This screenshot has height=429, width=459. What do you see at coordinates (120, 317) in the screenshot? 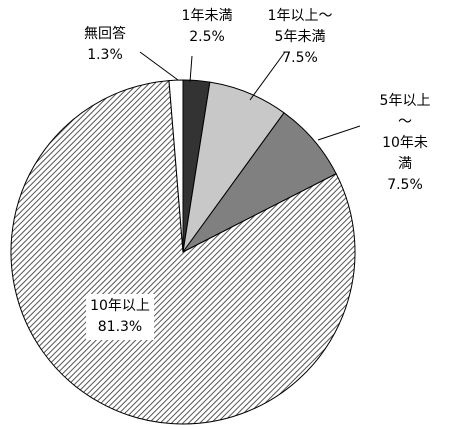
I see `slice-label: 10年以上 81.3%` at bounding box center [120, 317].